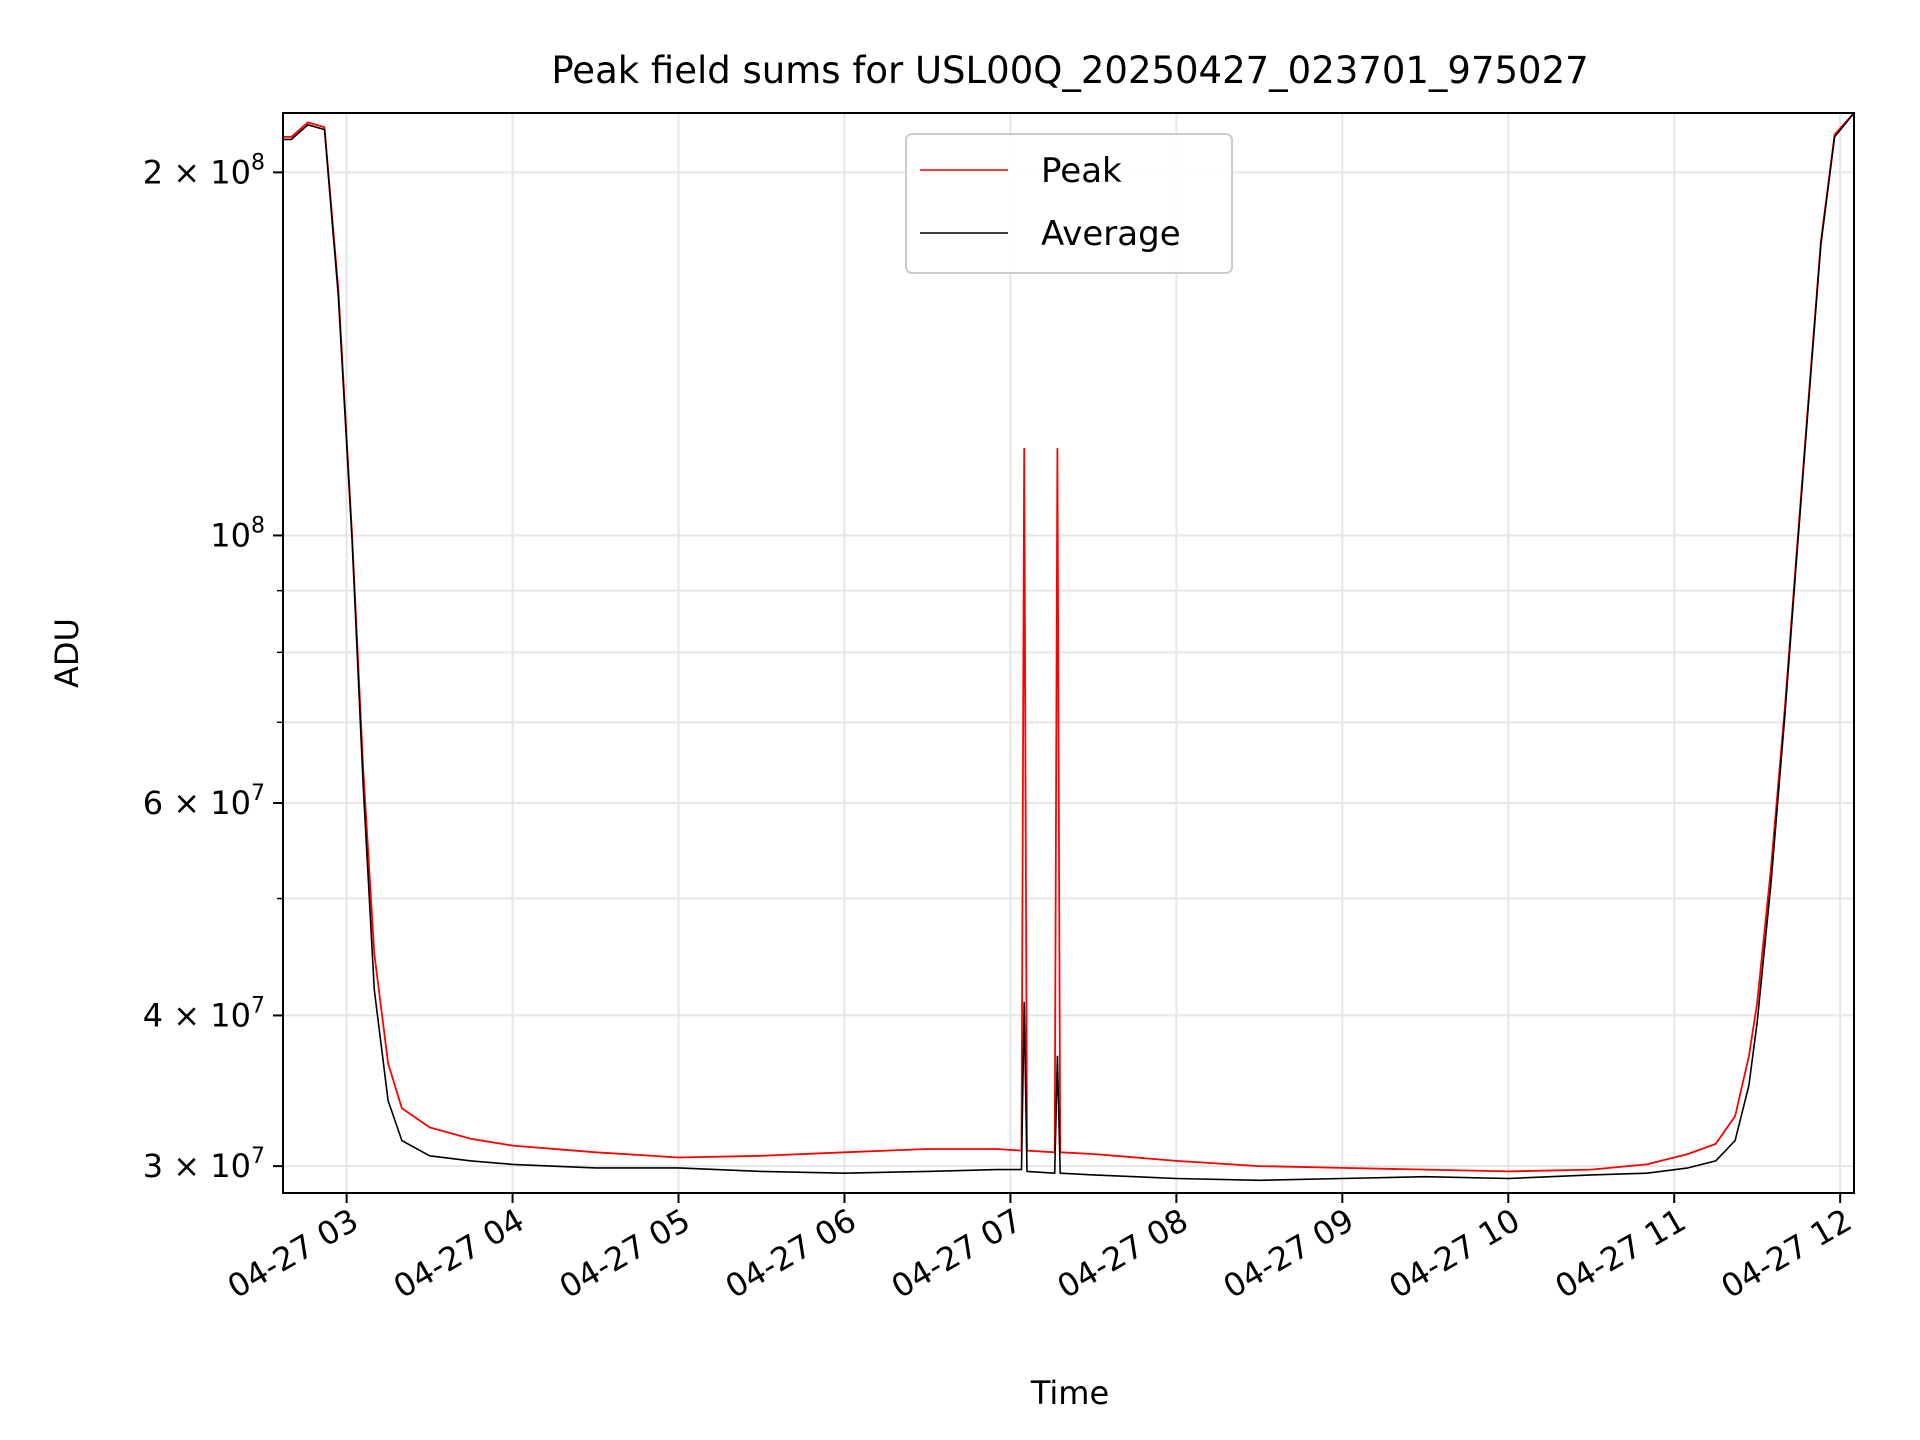 The width and height of the screenshot is (1920, 1440). What do you see at coordinates (1069, 1393) in the screenshot?
I see `x-axis-label: Time` at bounding box center [1069, 1393].